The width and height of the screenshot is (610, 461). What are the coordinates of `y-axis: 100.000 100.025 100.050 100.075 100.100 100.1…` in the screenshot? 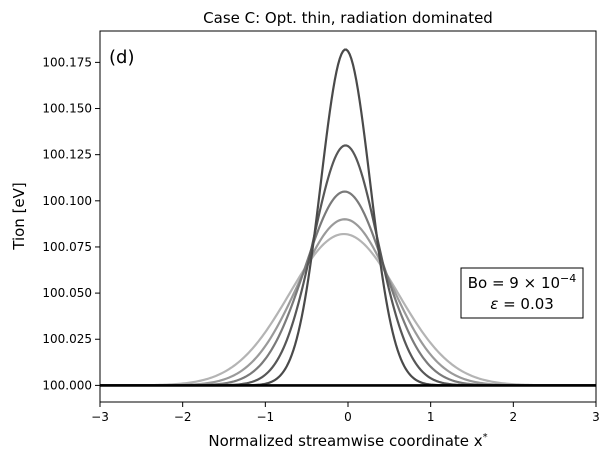 It's located at (71, 223).